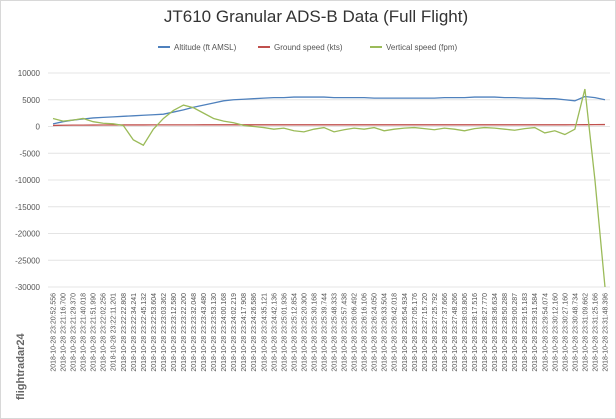 The height and width of the screenshot is (419, 616). What do you see at coordinates (74, 332) in the screenshot?
I see `x-tick-label: 2018-10-28 23:21:29.370` at bounding box center [74, 332].